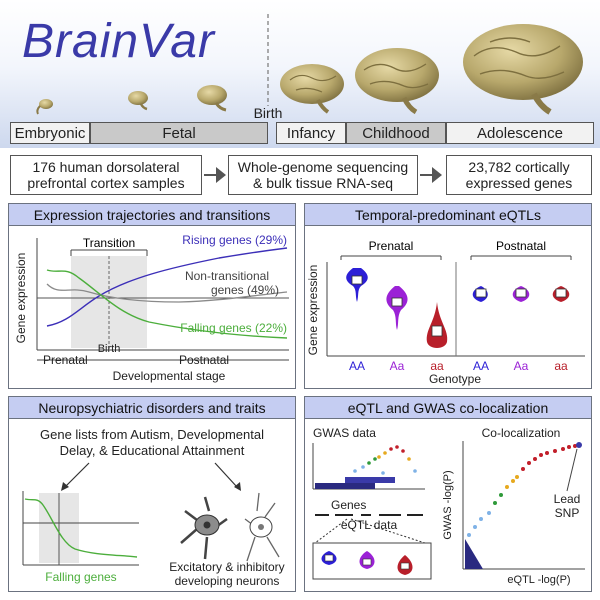  I want to click on mini-falling-curve, so click(81, 528).